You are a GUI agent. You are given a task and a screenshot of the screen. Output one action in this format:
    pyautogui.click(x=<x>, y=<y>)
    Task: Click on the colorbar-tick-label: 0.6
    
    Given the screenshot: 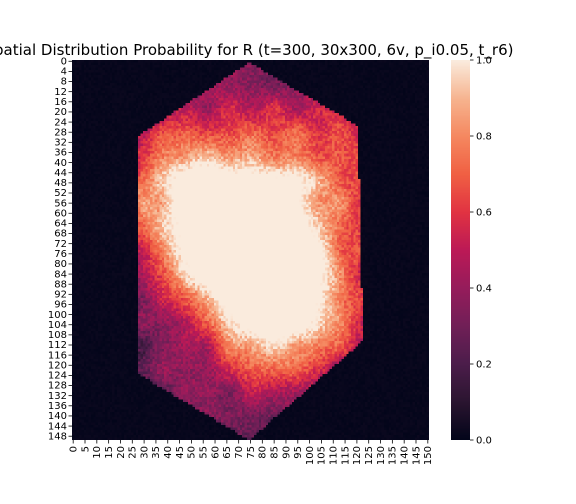 What is the action you would take?
    pyautogui.click(x=484, y=213)
    